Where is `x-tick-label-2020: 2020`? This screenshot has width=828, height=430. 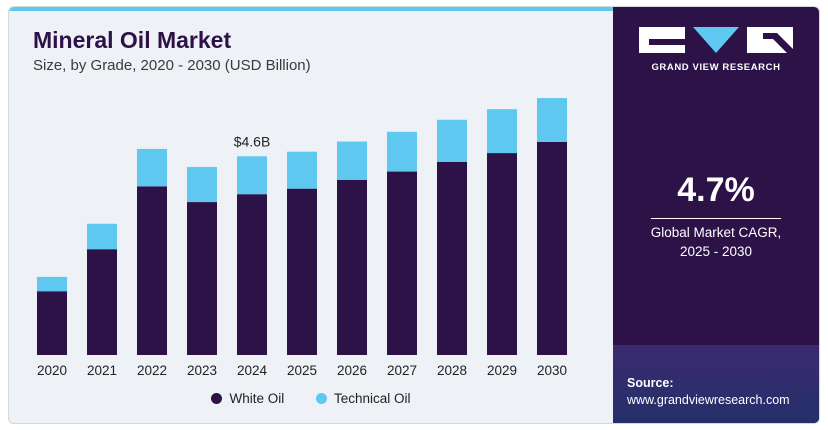 x-tick-label-2020: 2020 is located at coordinates (52, 370).